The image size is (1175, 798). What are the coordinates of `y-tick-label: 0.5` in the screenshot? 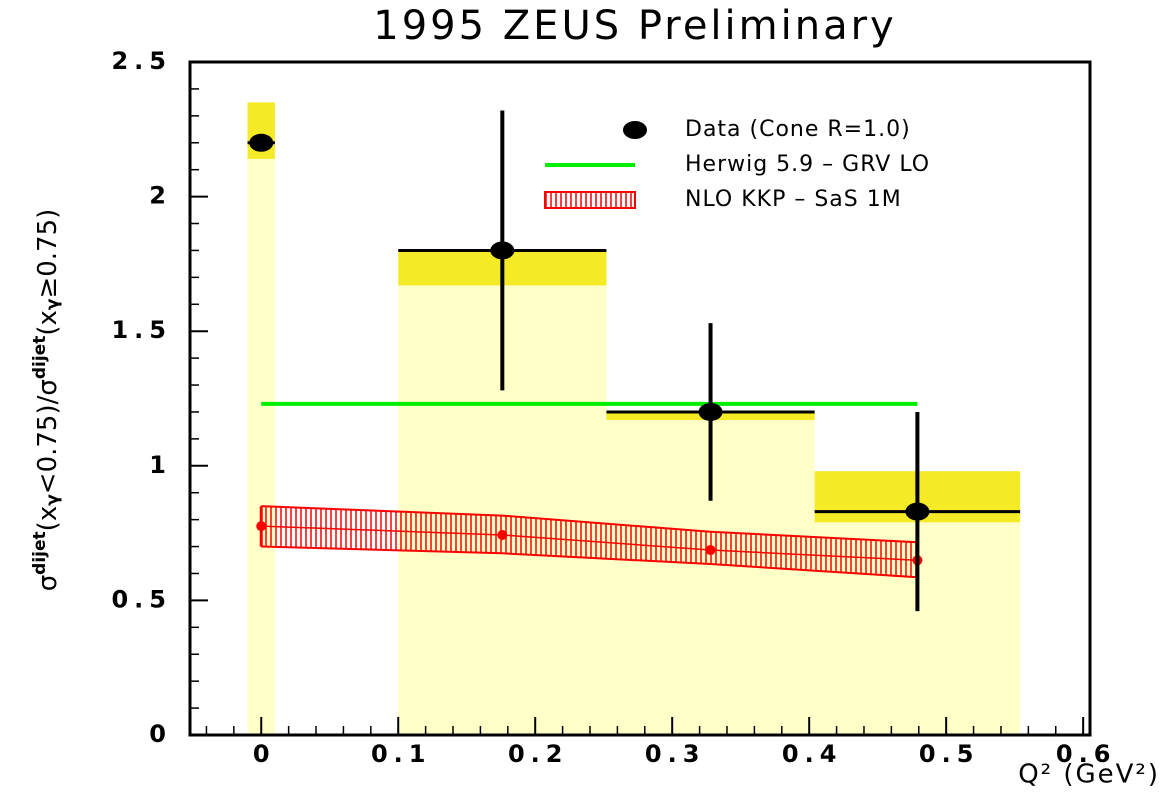 It's located at (141, 599).